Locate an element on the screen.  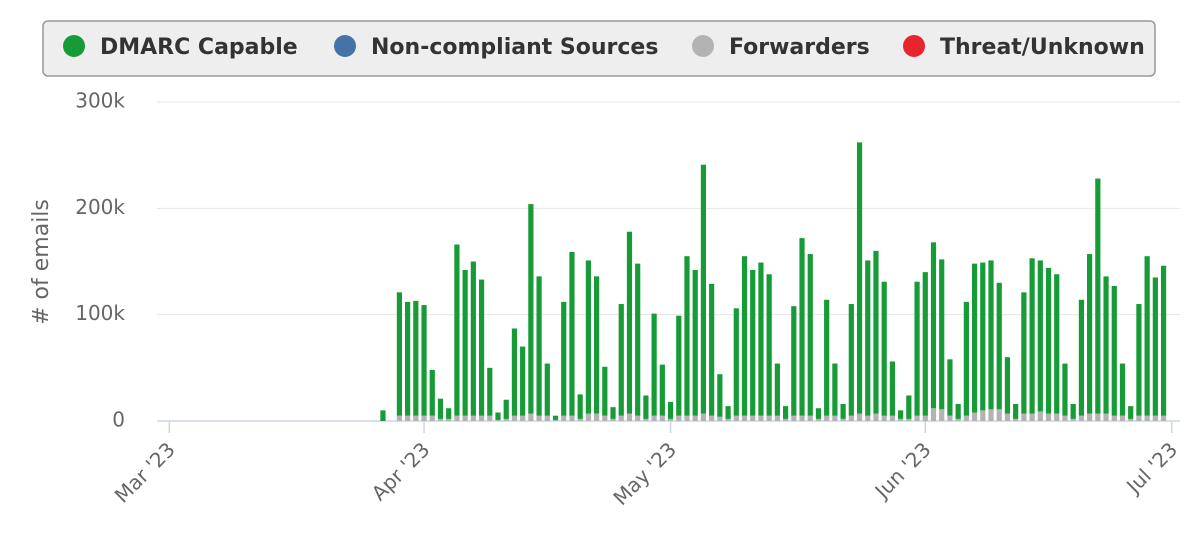
legend-label: DMARC Capable is located at coordinates (199, 47).